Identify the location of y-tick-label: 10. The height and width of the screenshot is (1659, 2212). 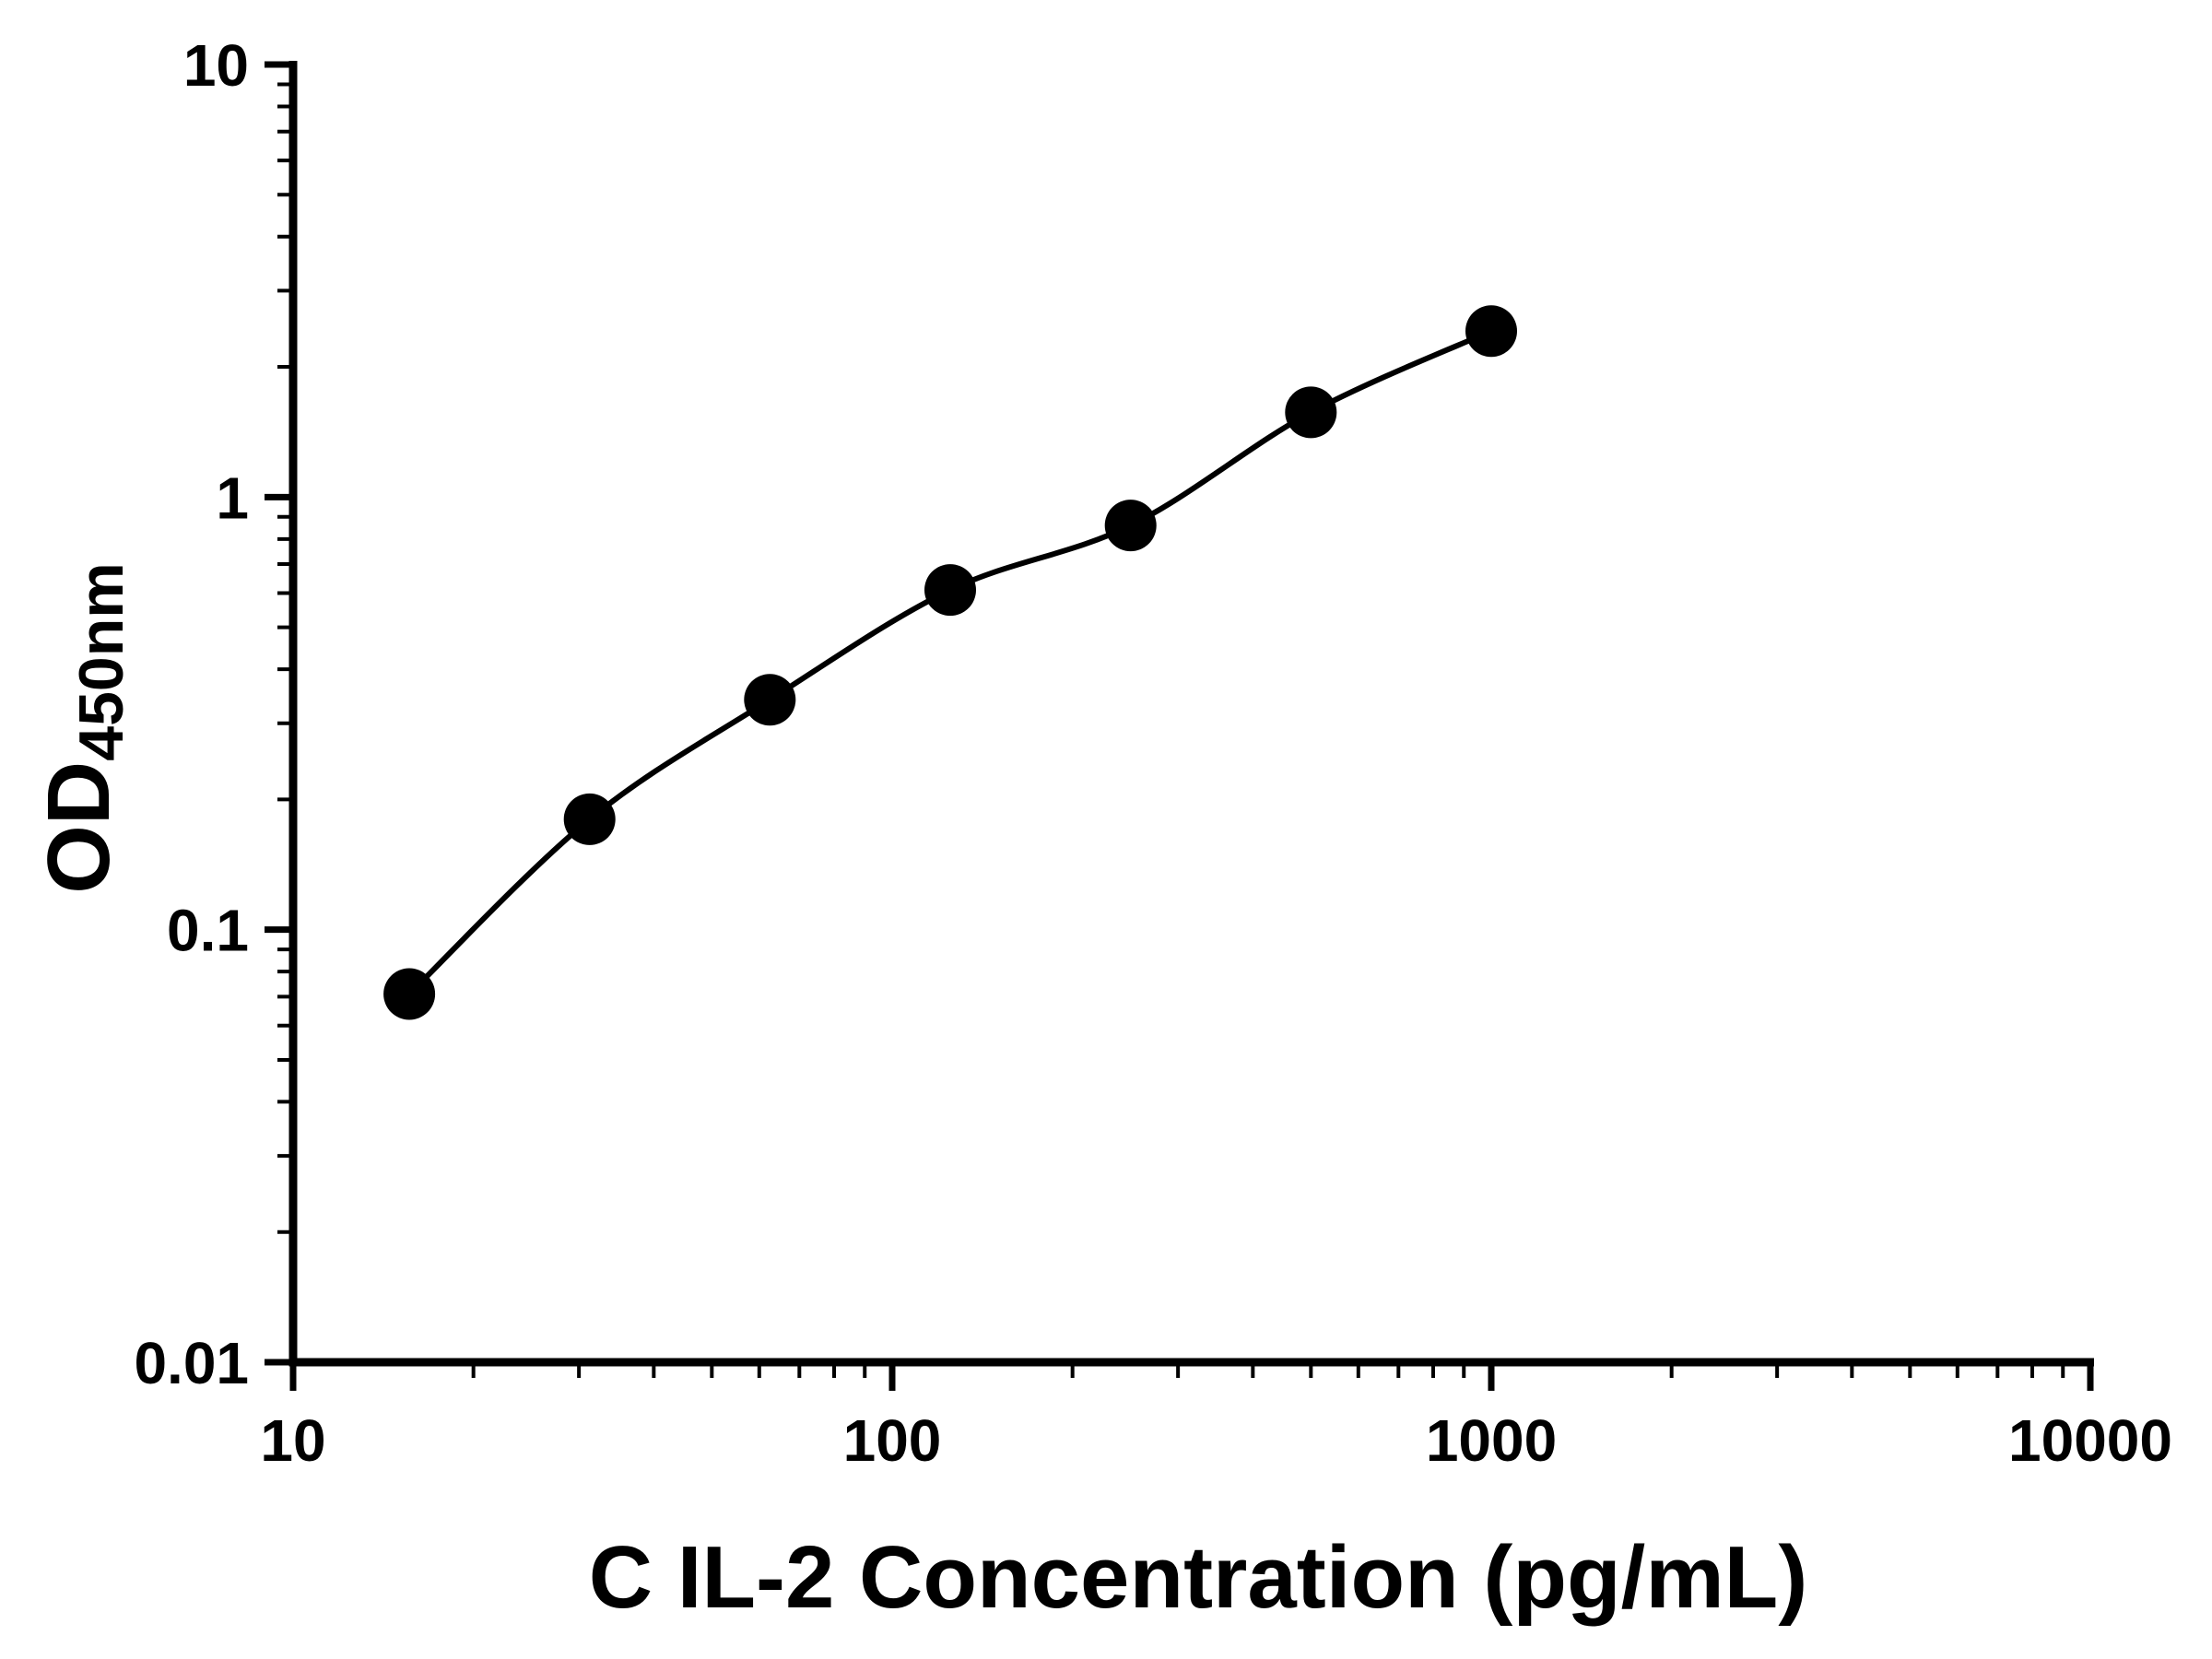
(216, 65).